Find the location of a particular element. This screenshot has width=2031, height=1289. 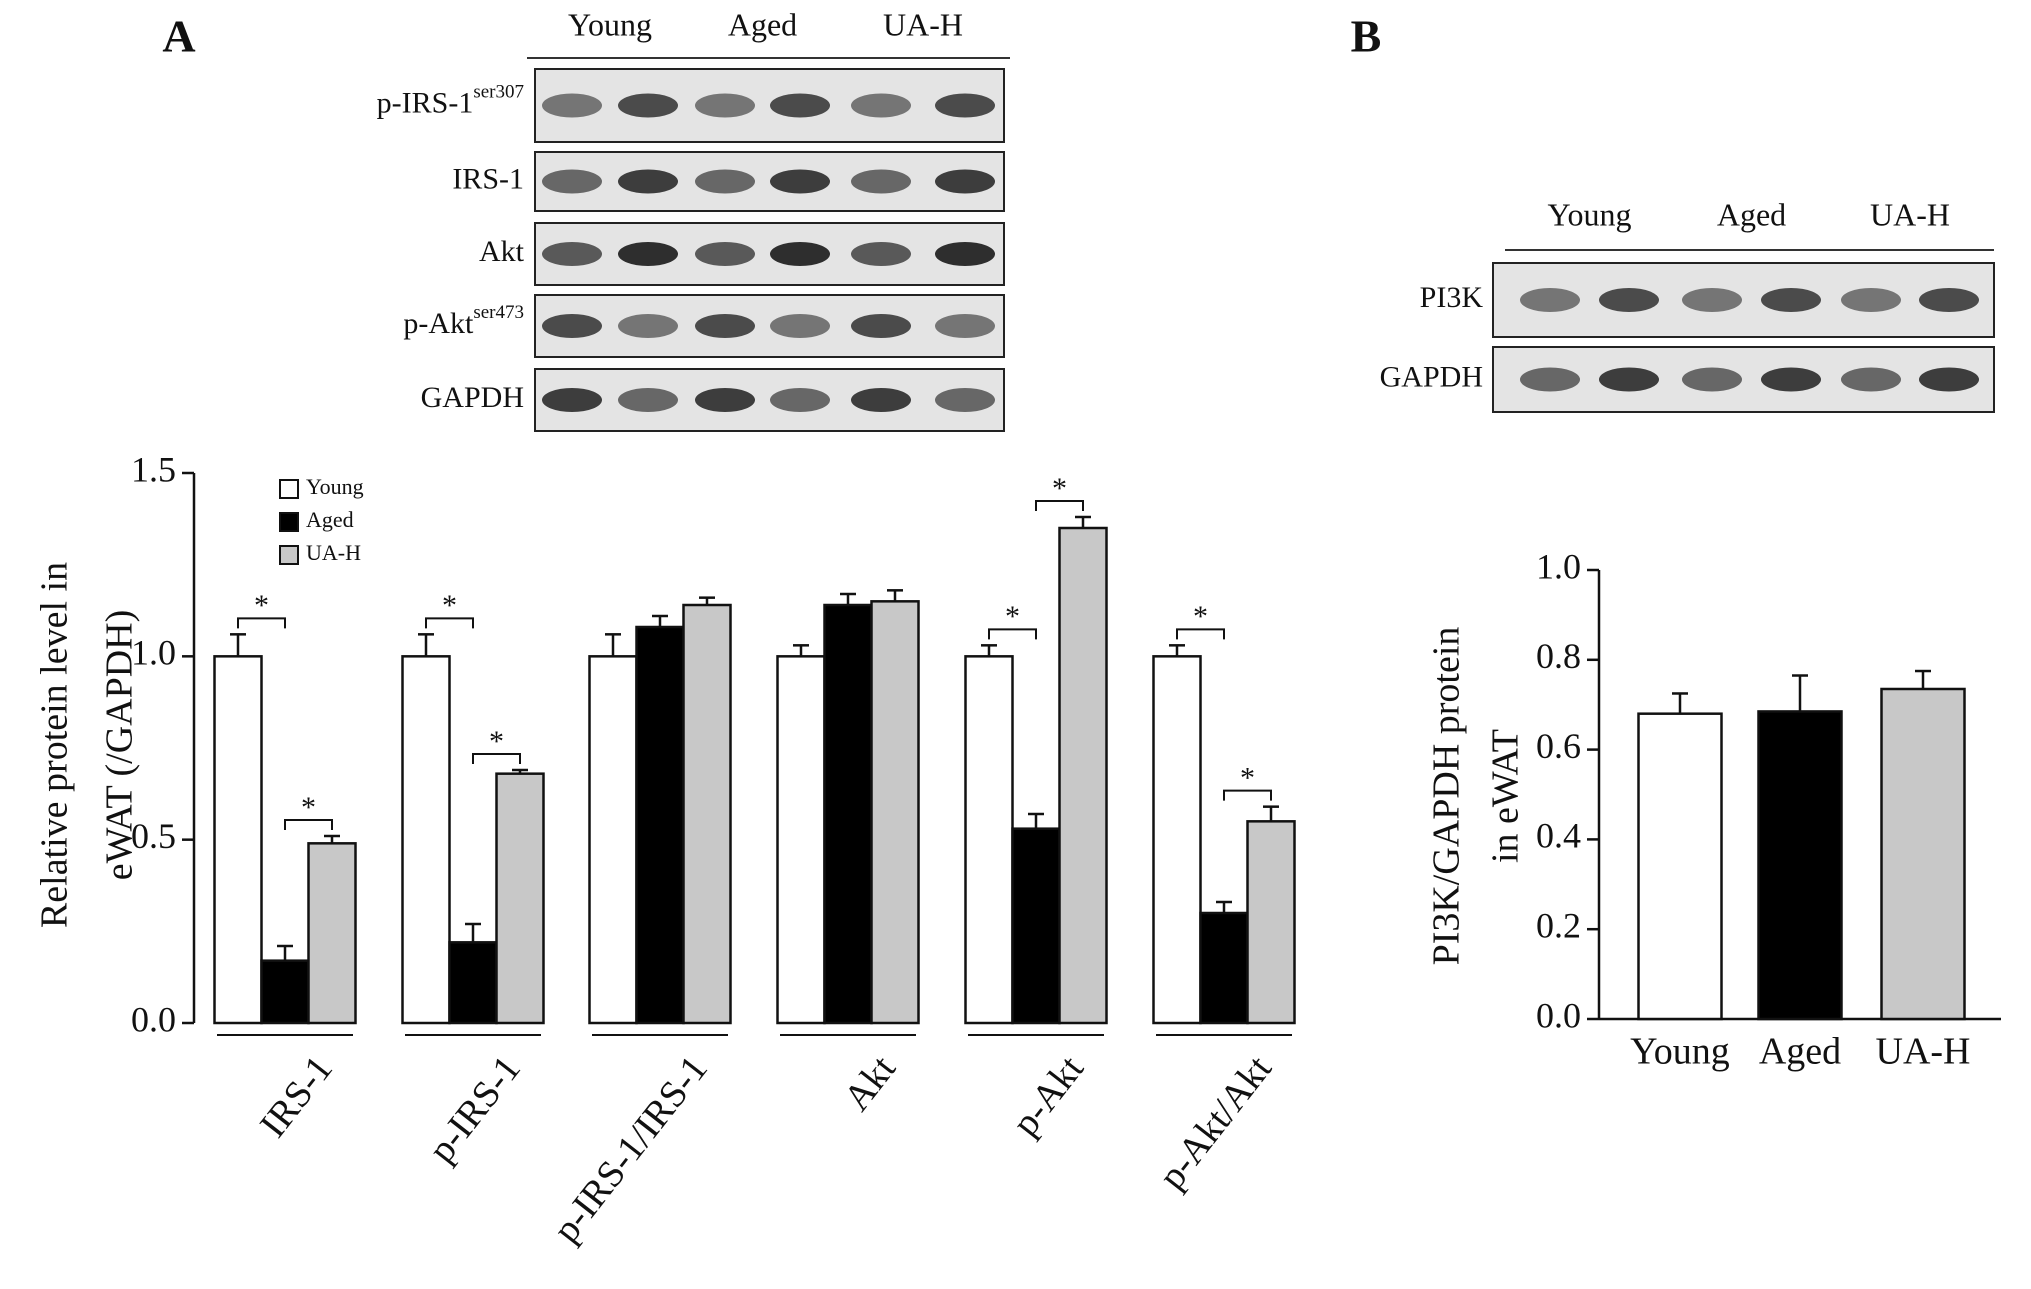

legend-label: Aged is located at coordinates (330, 519).